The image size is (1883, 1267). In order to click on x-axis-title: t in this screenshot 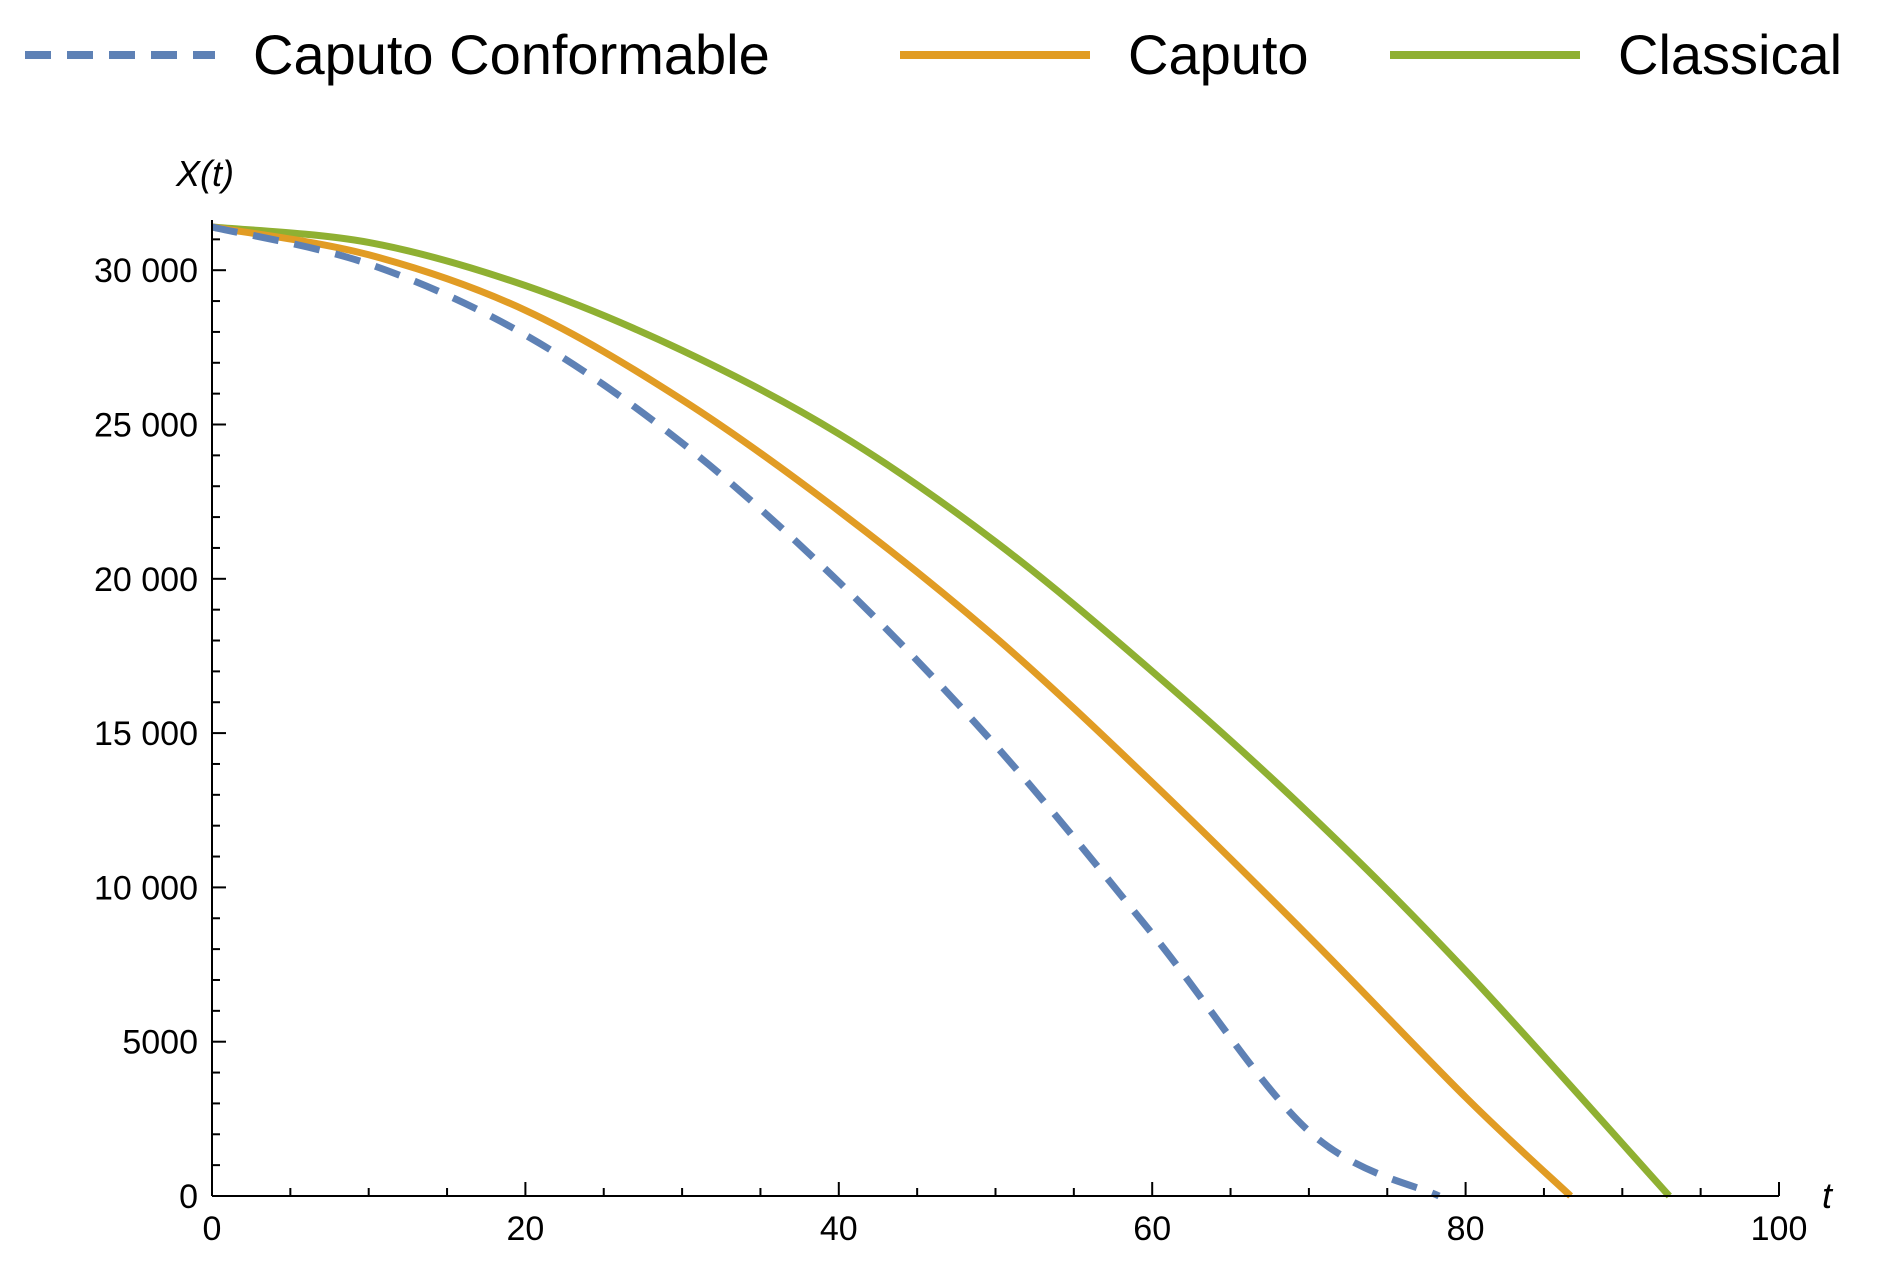, I will do `click(1828, 1195)`.